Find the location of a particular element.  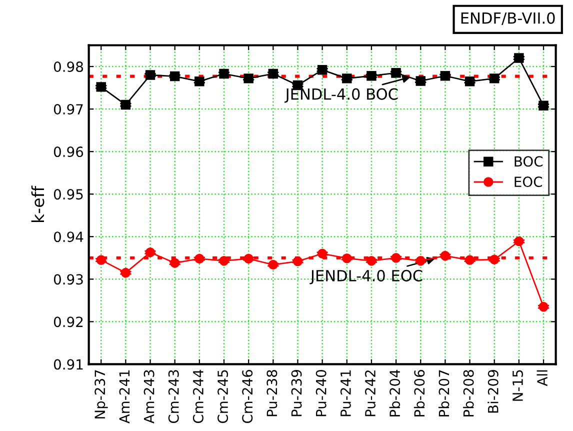

x-tick-label: Cm-243 is located at coordinates (173, 397).